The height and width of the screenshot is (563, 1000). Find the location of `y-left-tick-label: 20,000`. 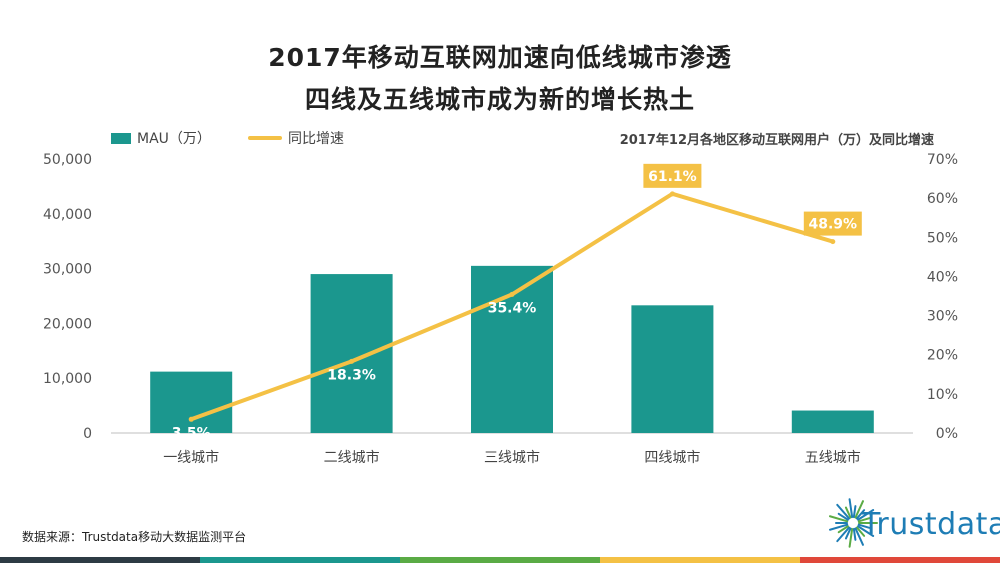

y-left-tick-label: 20,000 is located at coordinates (67, 324).